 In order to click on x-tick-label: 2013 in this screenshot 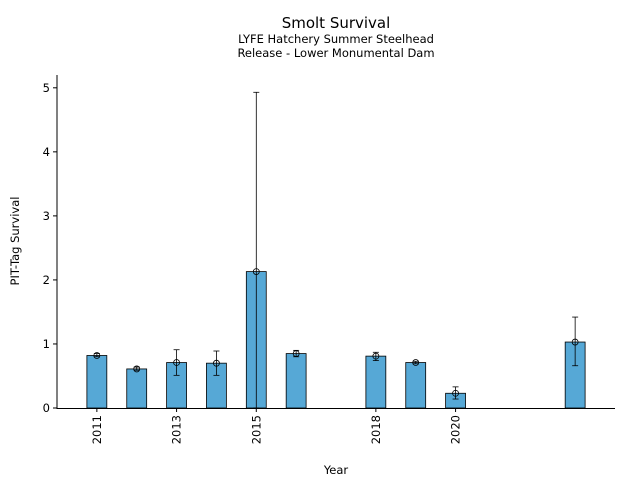, I will do `click(177, 429)`.